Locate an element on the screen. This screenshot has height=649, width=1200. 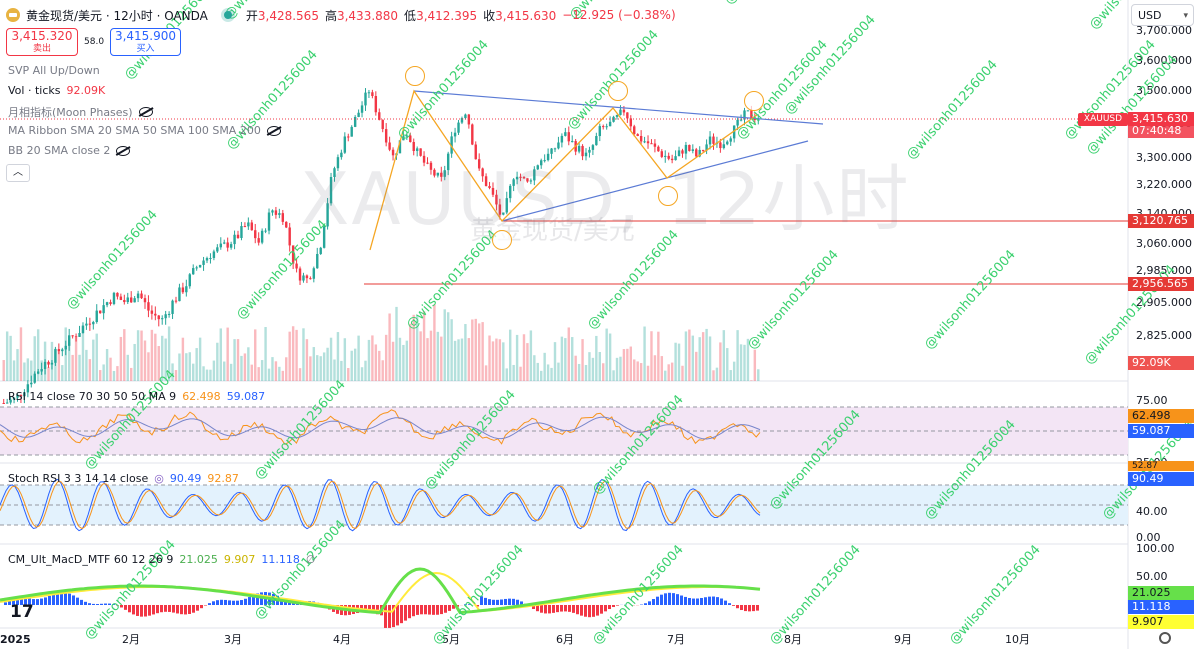
buy-button: 3,415.900 买入 is located at coordinates (145, 42).